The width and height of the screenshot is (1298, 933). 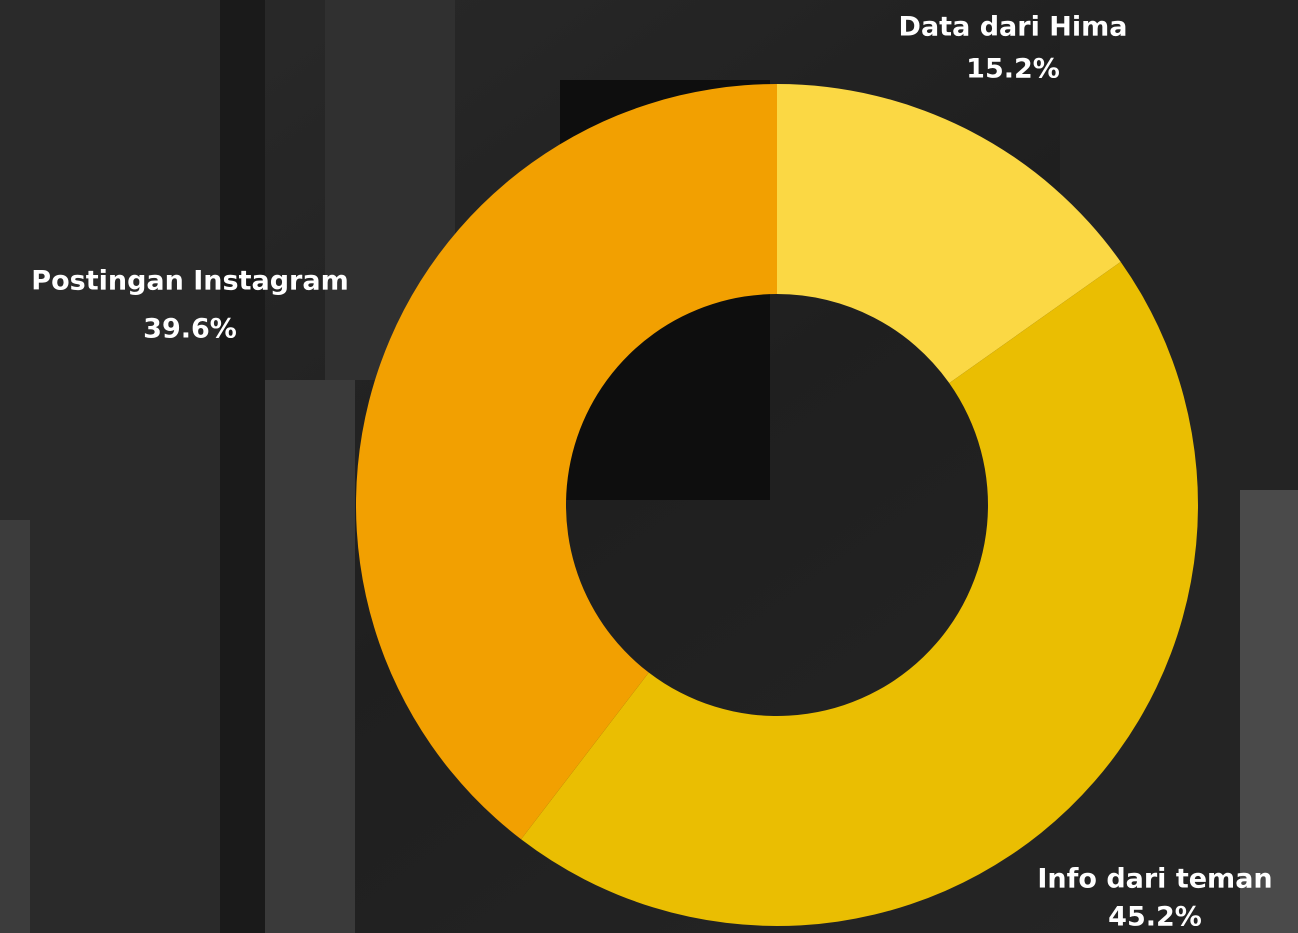 I want to click on slice-value-label: 15.2%, so click(x=1013, y=69).